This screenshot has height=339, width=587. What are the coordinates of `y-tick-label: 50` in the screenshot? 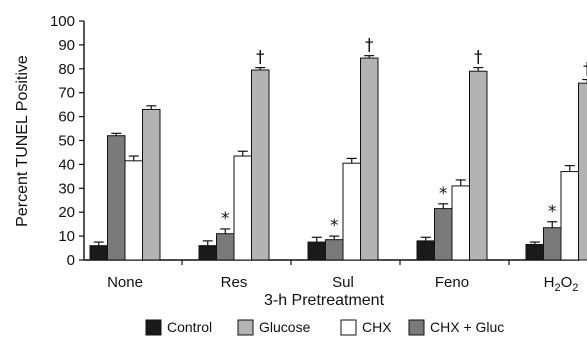 It's located at (66, 141).